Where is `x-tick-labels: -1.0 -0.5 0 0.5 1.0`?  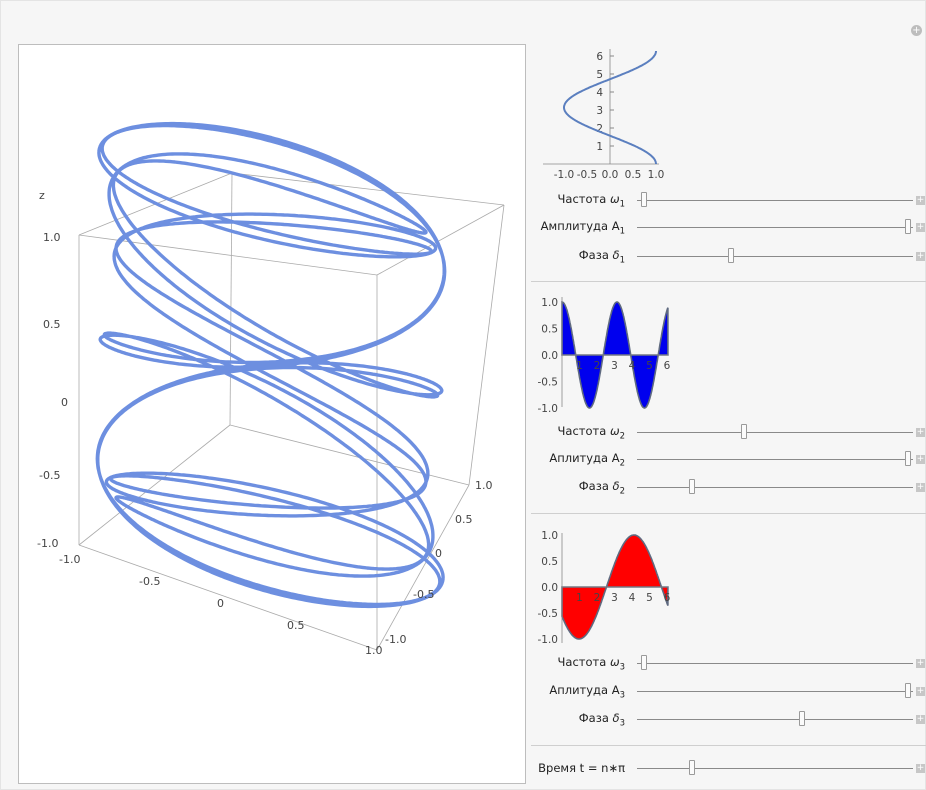
x-tick-labels: -1.0 -0.5 0 0.5 1.0 is located at coordinates (221, 605).